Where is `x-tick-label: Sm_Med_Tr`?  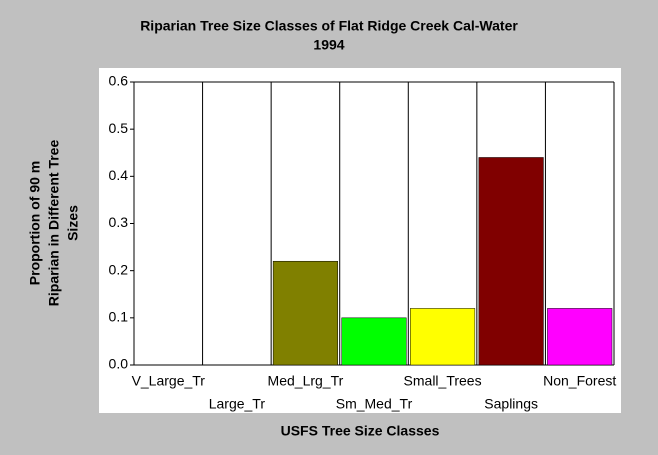
x-tick-label: Sm_Med_Tr is located at coordinates (374, 404).